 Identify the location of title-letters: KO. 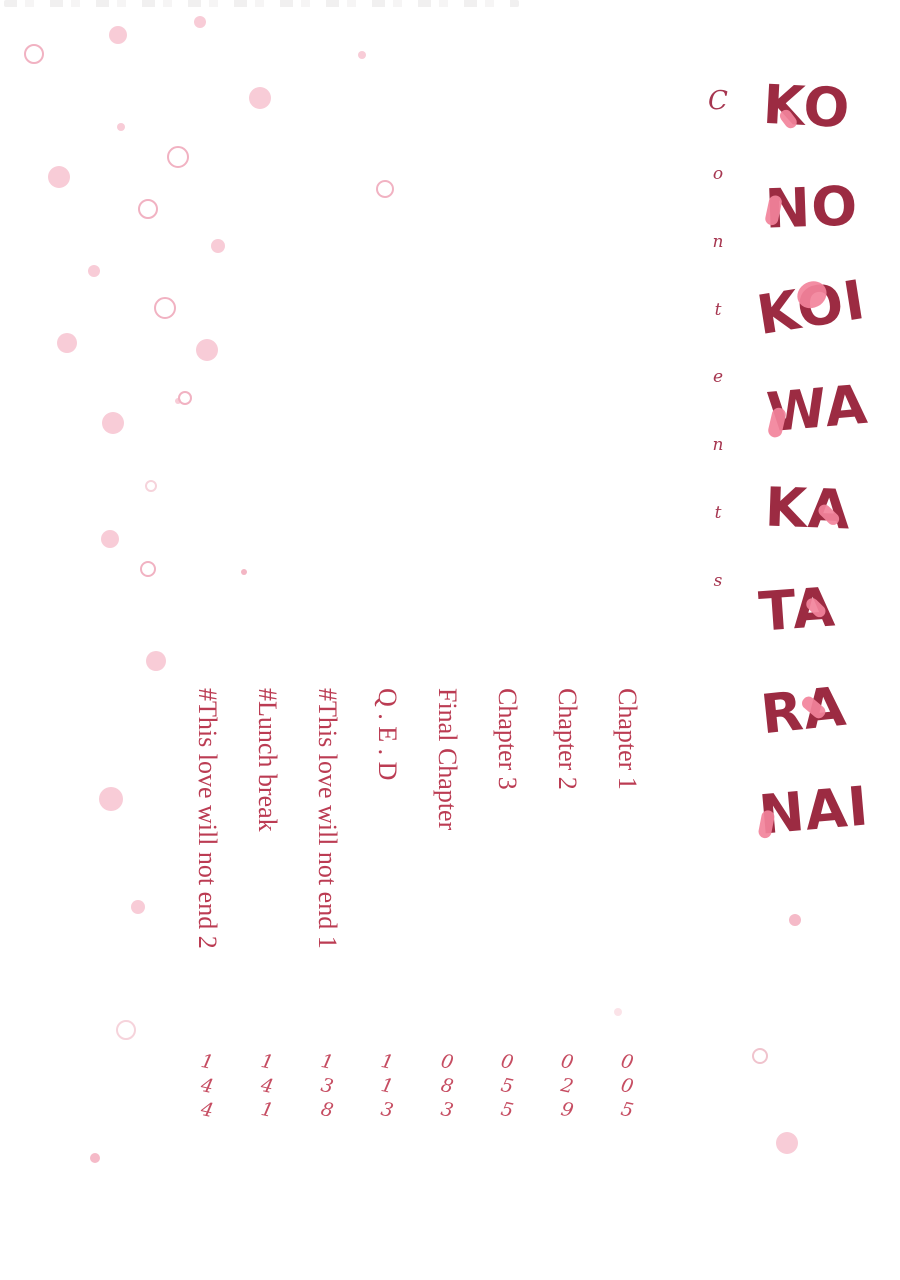
(806, 106).